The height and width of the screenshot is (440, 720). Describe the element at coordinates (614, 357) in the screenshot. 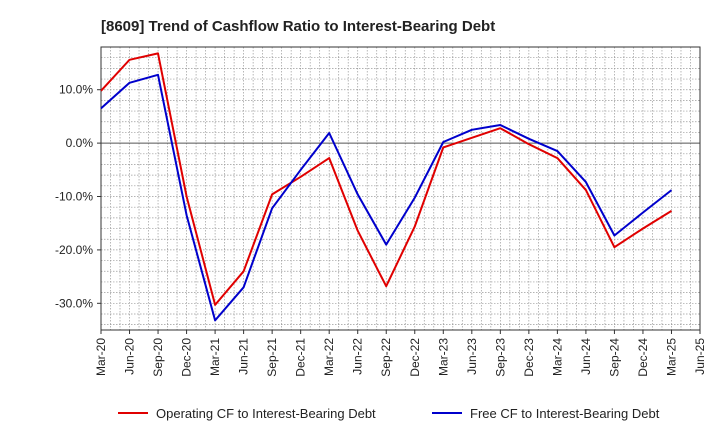

I see `x-tick-label: Sep-24` at that location.